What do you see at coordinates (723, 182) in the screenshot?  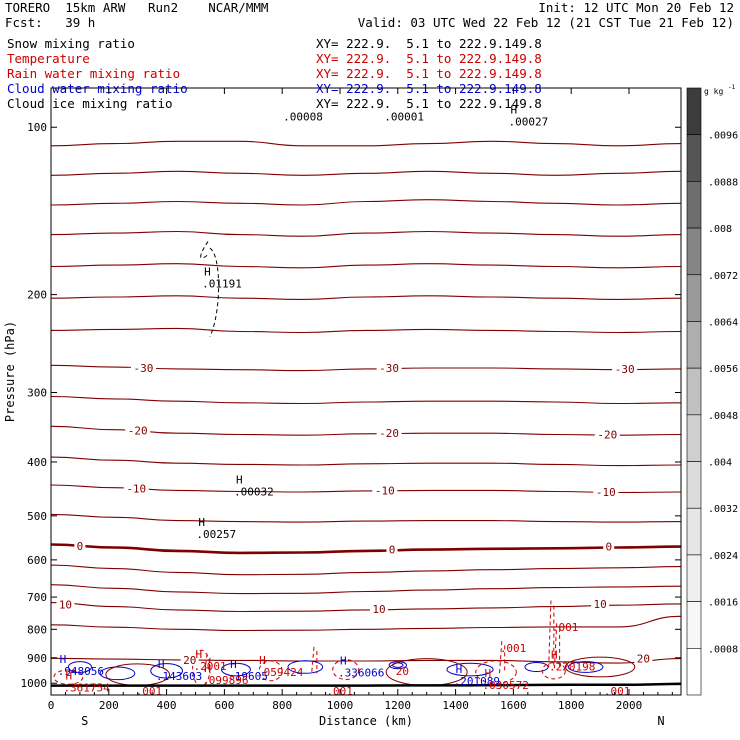 I see `colorbar-tick-label: .0088` at bounding box center [723, 182].